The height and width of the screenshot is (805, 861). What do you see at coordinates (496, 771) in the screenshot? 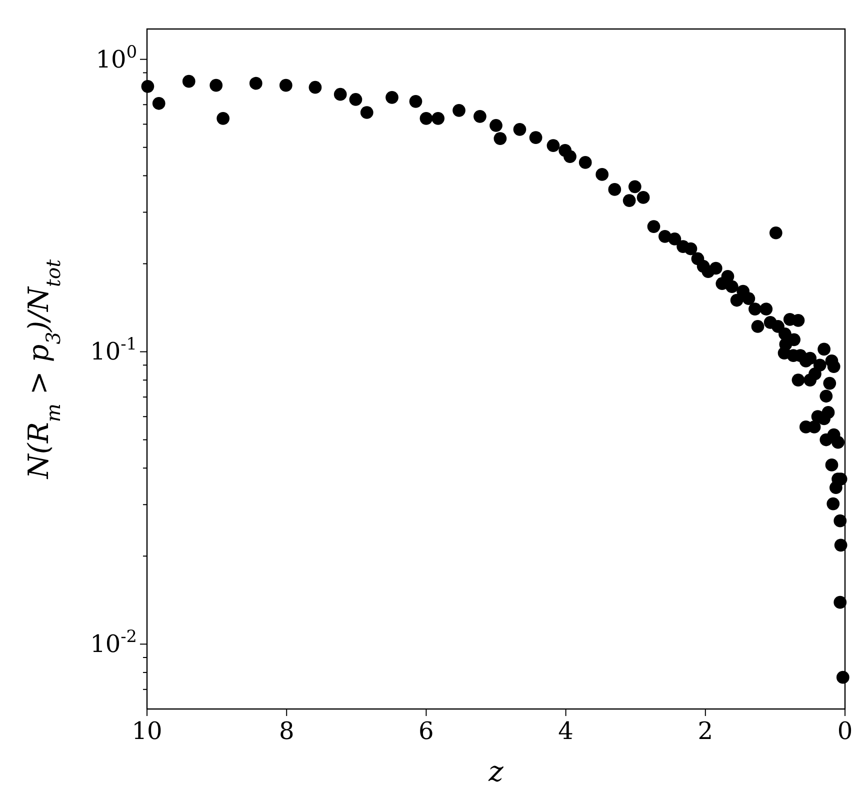
I see `x-axis-title: z` at bounding box center [496, 771].